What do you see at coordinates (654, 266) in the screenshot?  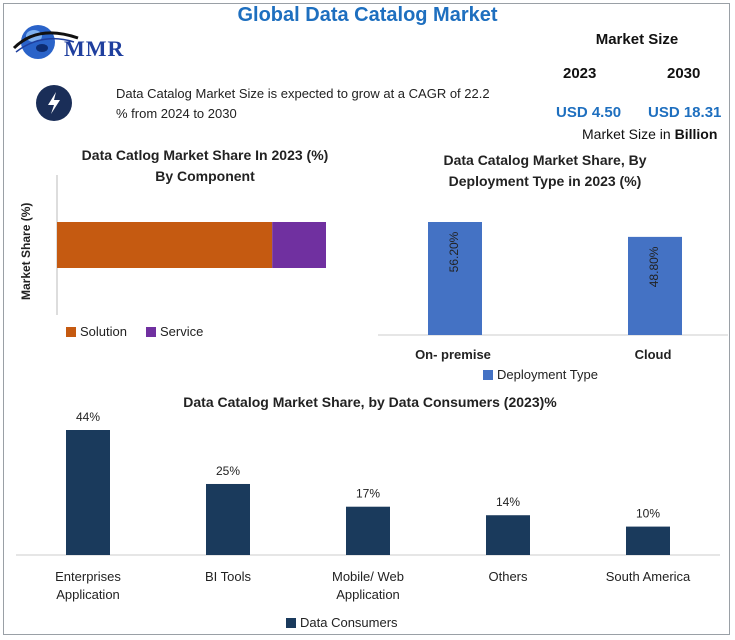 I see `deployment-data-label-1: 48.80%` at bounding box center [654, 266].